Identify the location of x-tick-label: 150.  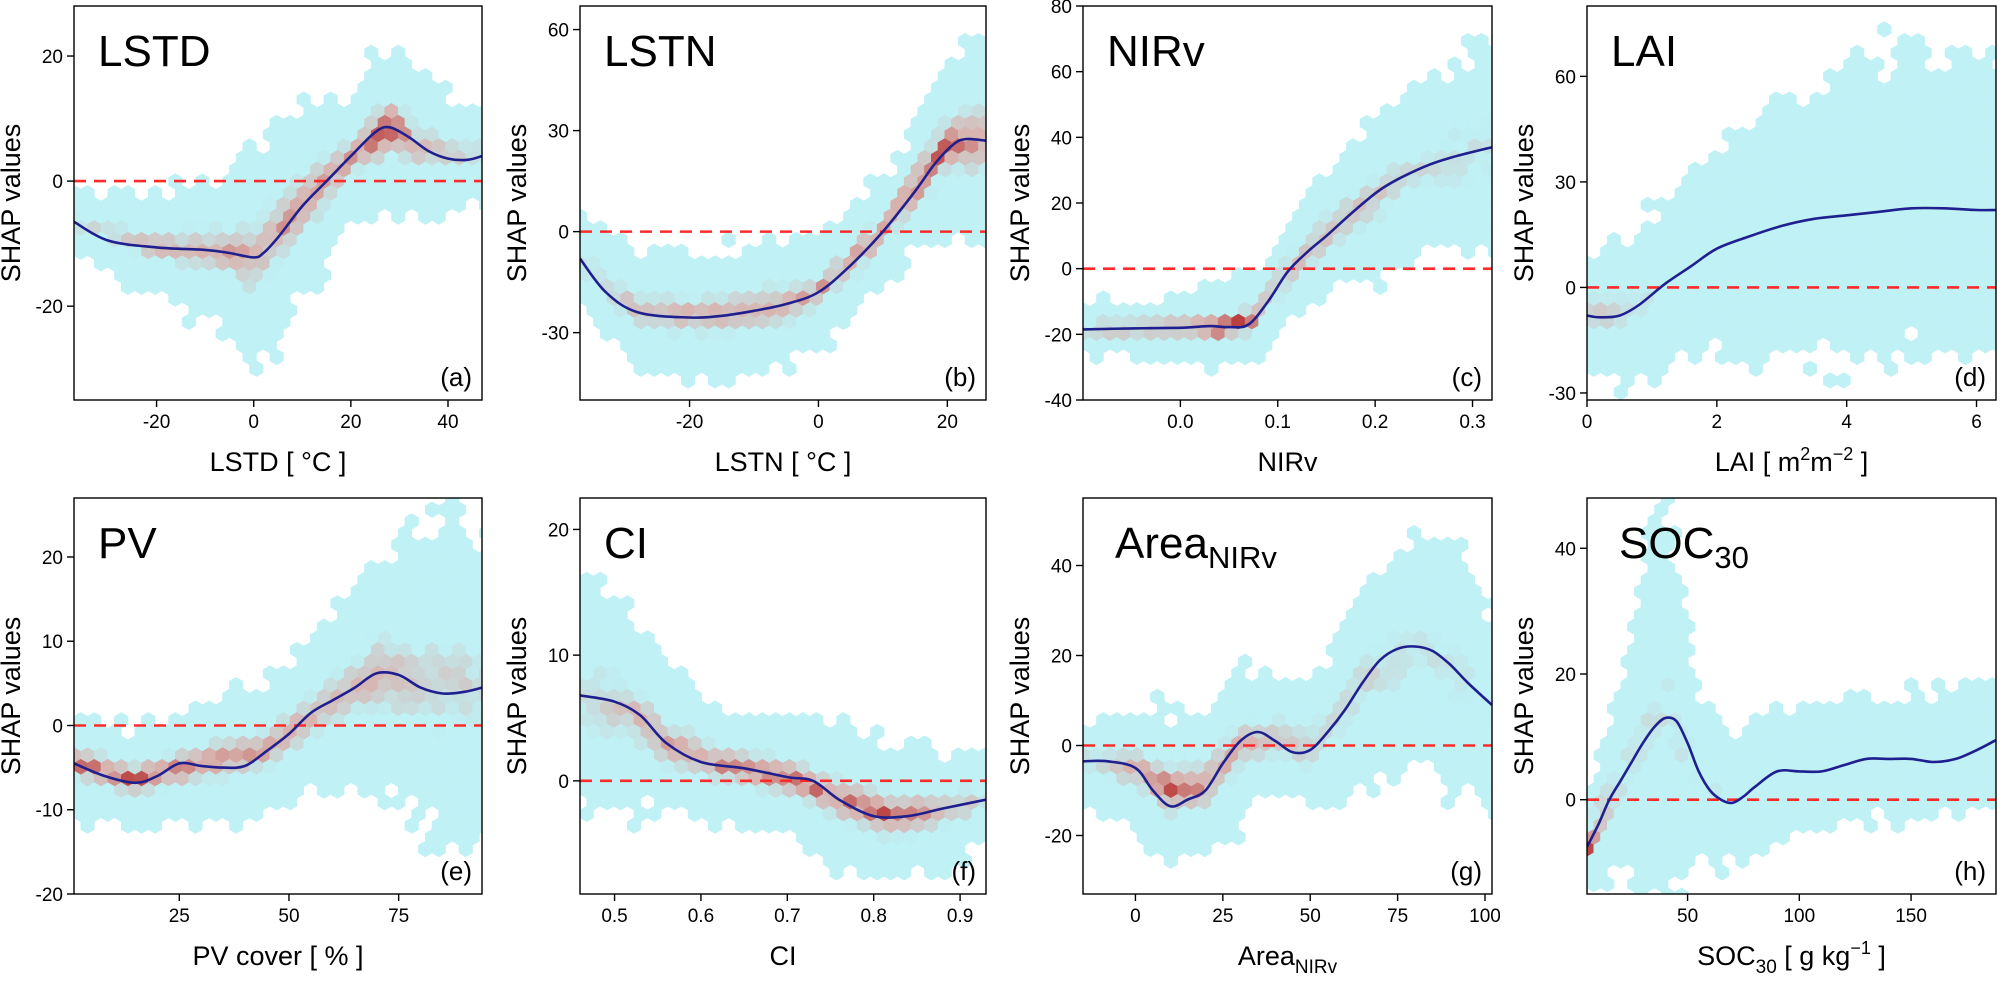
(1911, 916).